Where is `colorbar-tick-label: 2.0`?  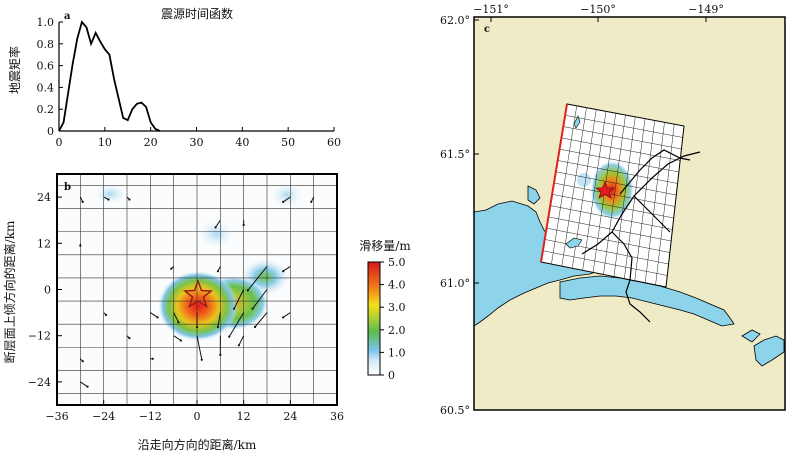
colorbar-tick-label: 2.0 is located at coordinates (397, 330).